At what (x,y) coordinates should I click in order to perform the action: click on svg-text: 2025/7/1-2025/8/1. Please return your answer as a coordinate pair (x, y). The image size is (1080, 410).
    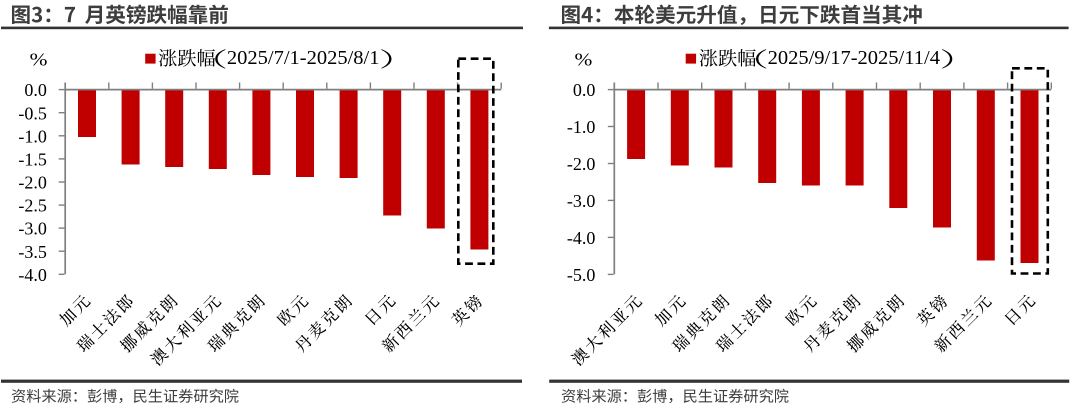
    Looking at the image, I should click on (303, 58).